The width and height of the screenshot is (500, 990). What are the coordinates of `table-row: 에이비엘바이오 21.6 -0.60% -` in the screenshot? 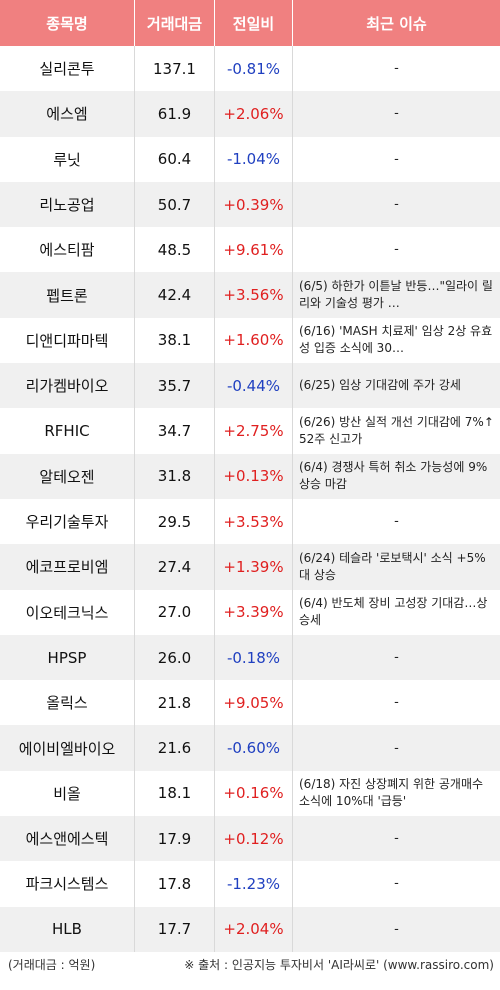 It's located at (250, 748).